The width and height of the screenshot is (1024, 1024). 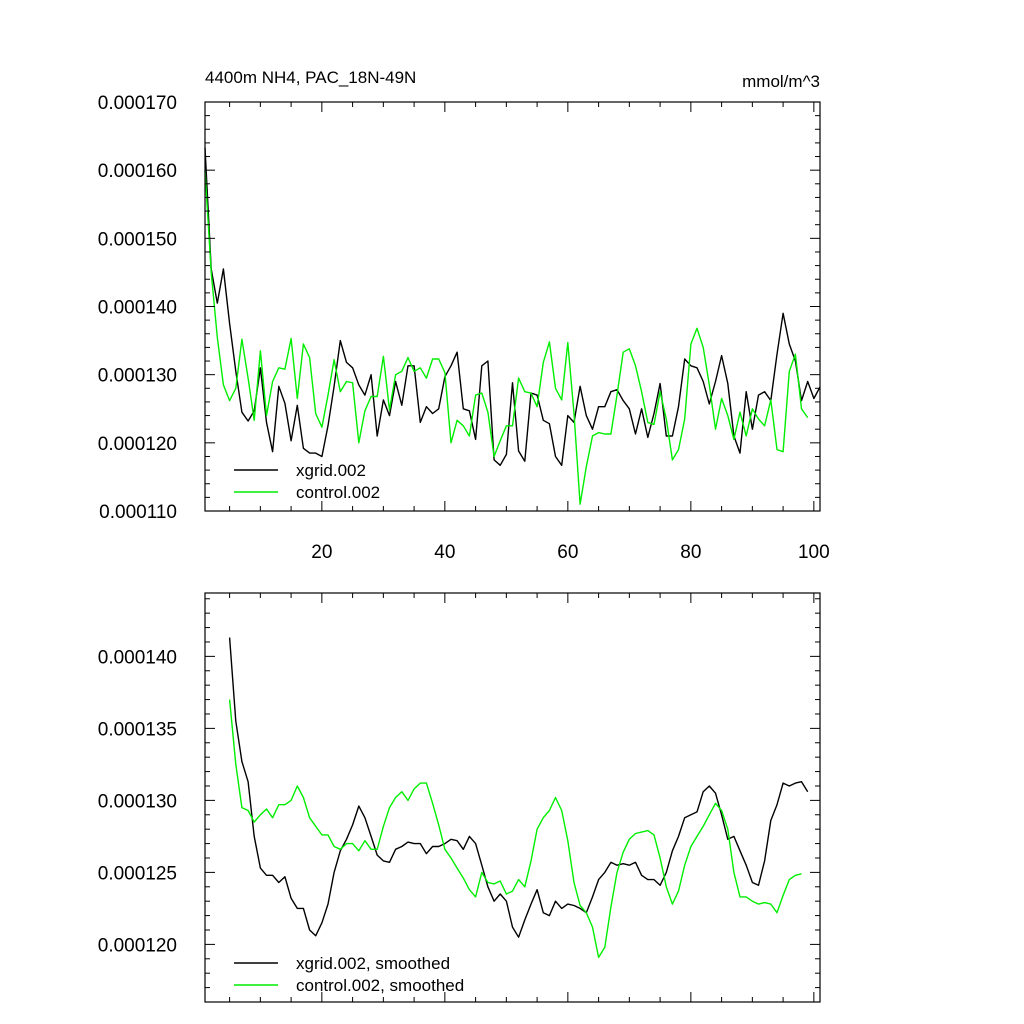 I want to click on y-tick-label: 0.000170, so click(x=137, y=103).